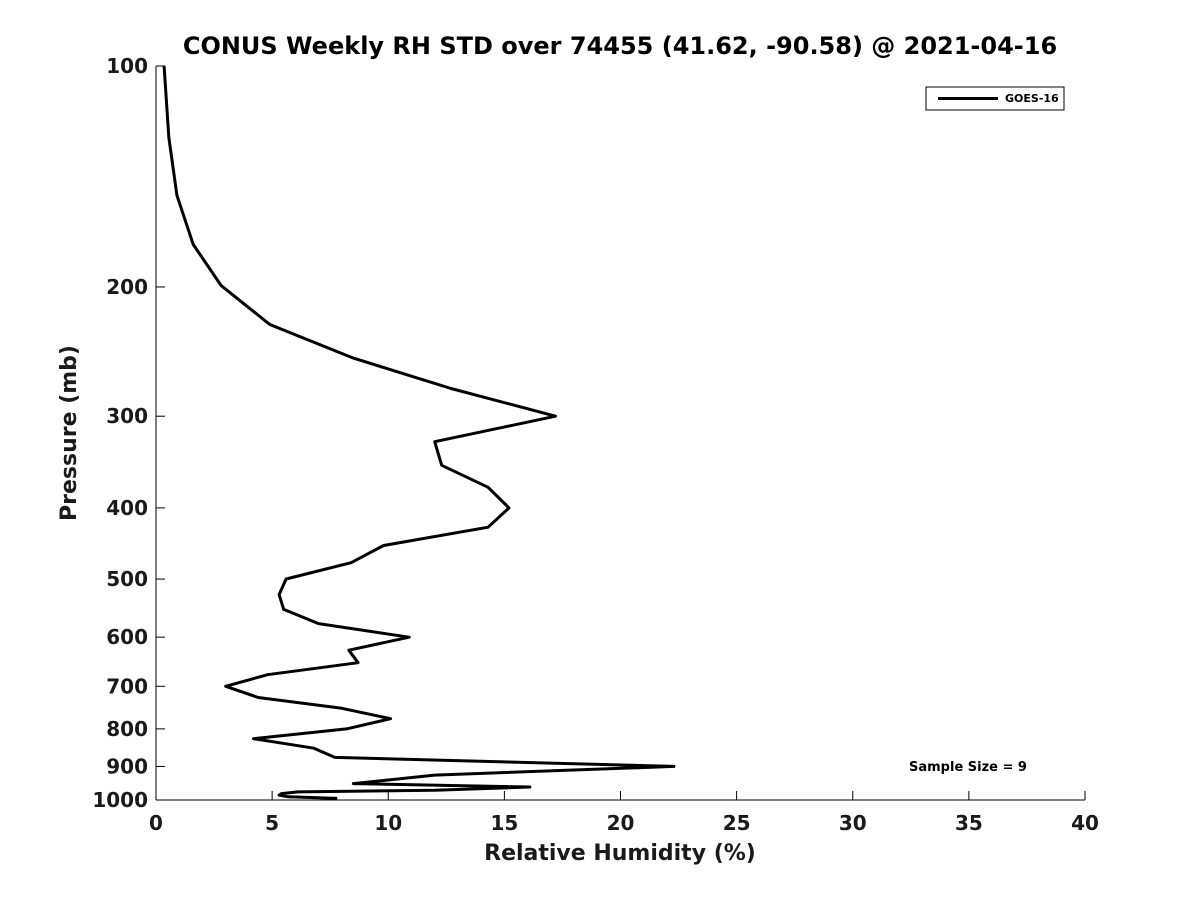 The width and height of the screenshot is (1200, 900). What do you see at coordinates (69, 433) in the screenshot?
I see `y-axis-label: Pressure (mb)` at bounding box center [69, 433].